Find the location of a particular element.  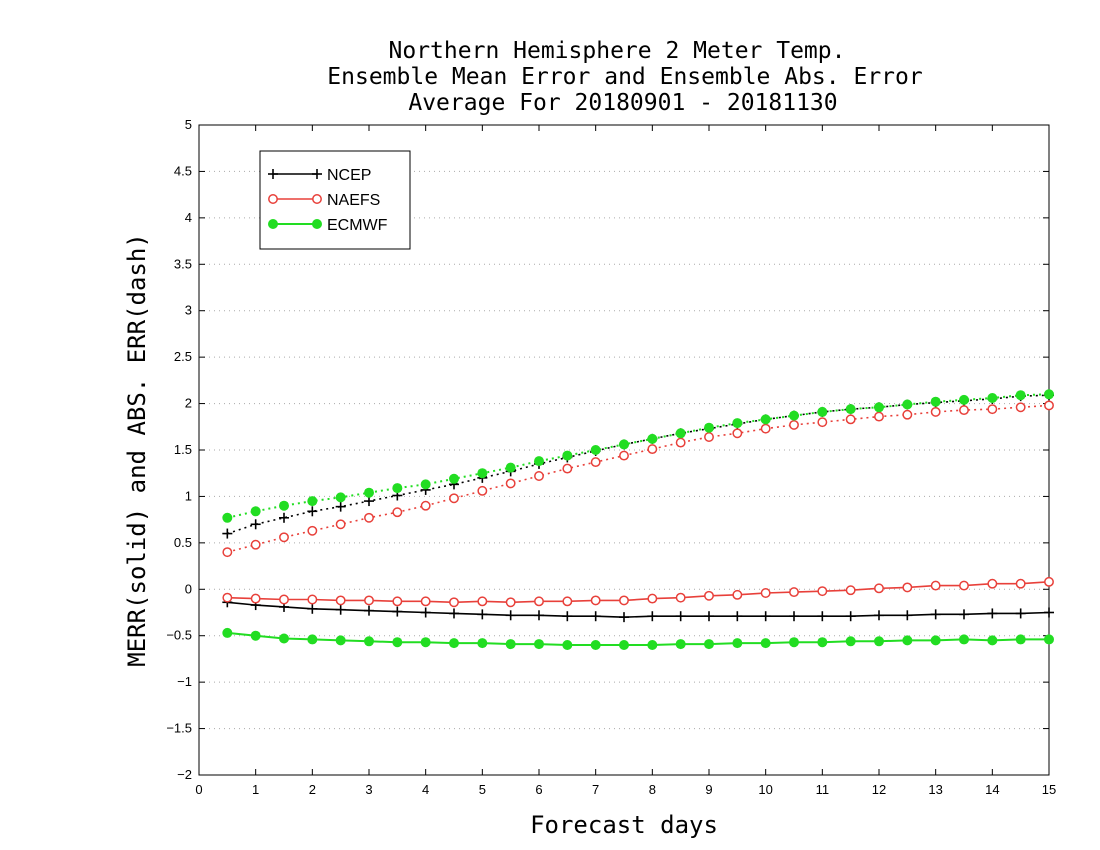

x-tick-label: 7 is located at coordinates (595, 789).